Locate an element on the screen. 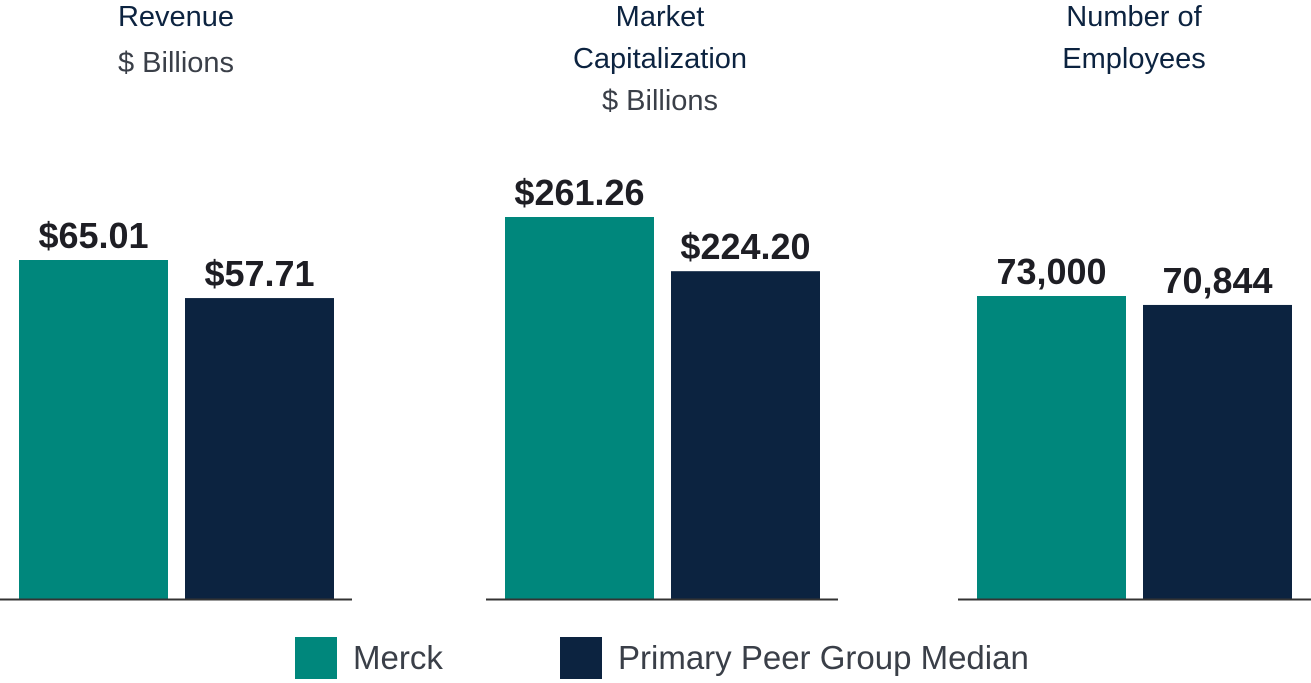  employees-title-line-2: Employees is located at coordinates (1134, 59).